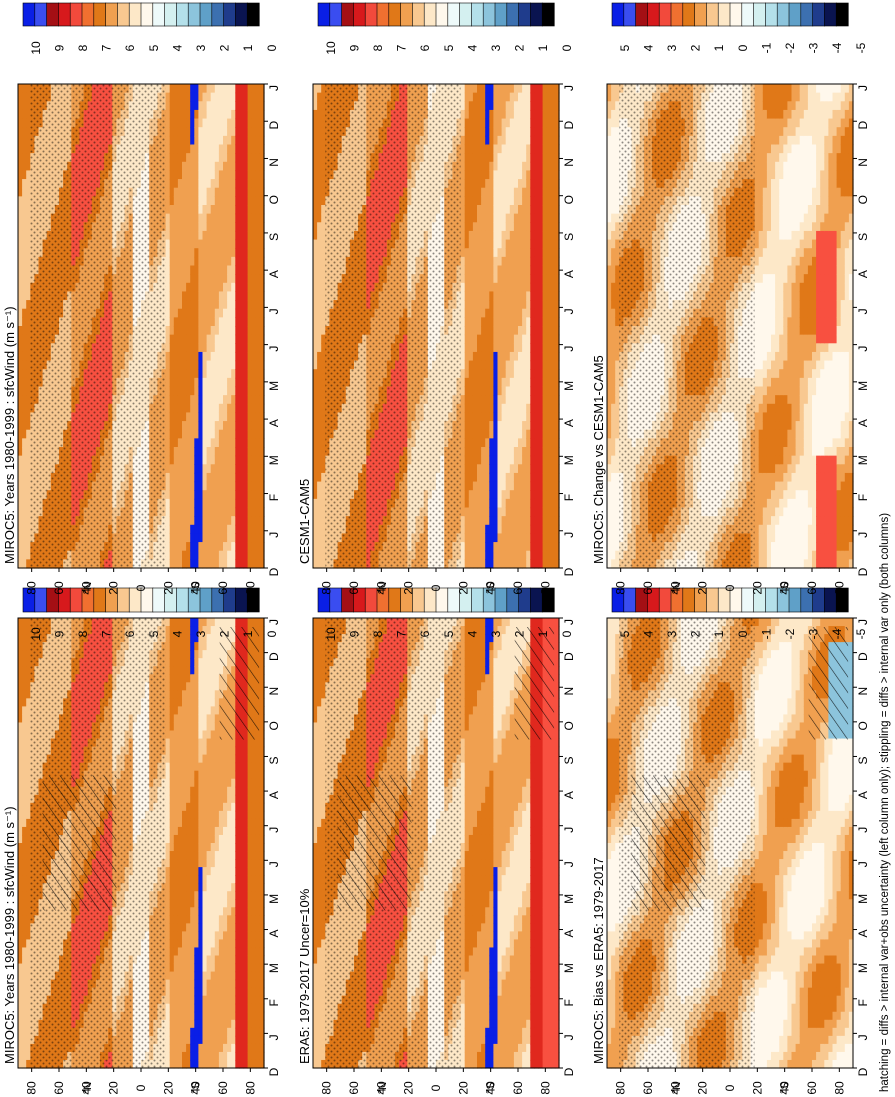 Image resolution: width=895 pixels, height=1097 pixels. I want to click on colorbar-label: 0, so click(272, 633).